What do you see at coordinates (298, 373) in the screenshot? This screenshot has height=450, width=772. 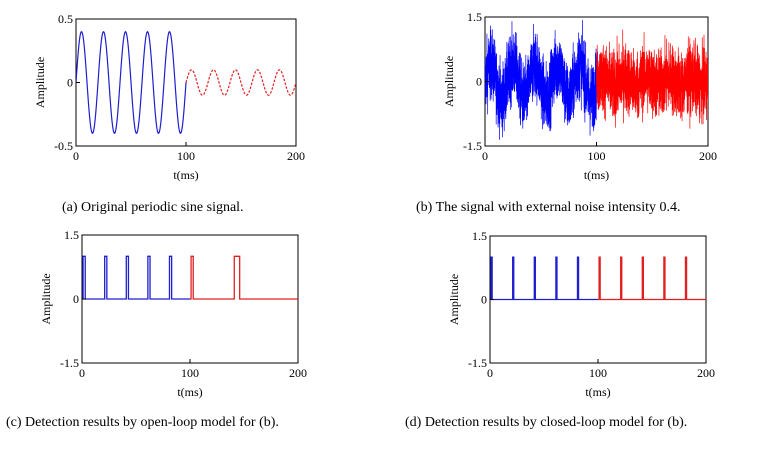 I see `xtick-label-c-2: 200` at bounding box center [298, 373].